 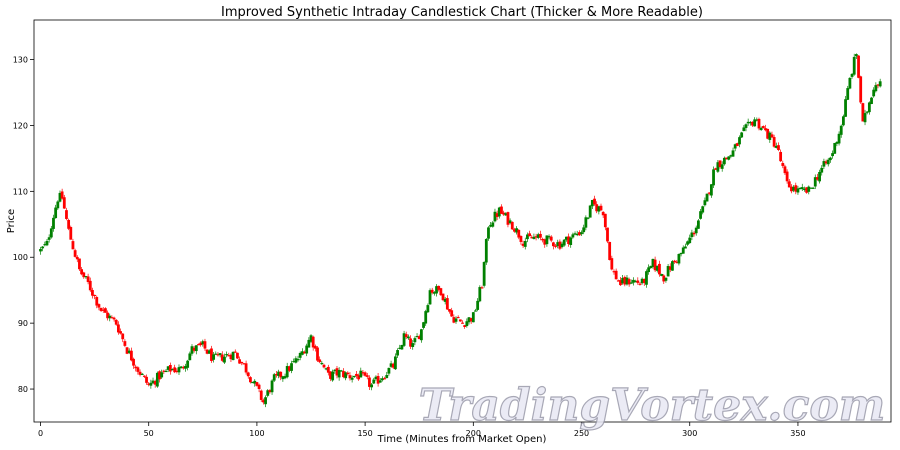 What do you see at coordinates (20, 257) in the screenshot?
I see `y-tick-label: 100` at bounding box center [20, 257].